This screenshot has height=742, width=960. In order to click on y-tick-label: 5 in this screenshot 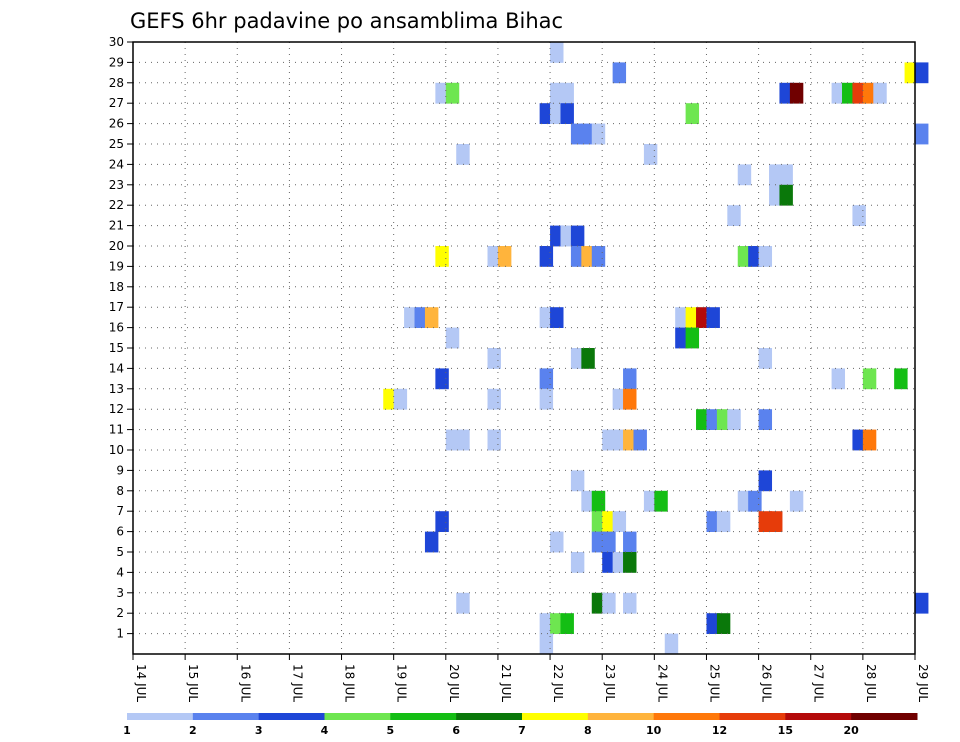, I will do `click(120, 552)`.